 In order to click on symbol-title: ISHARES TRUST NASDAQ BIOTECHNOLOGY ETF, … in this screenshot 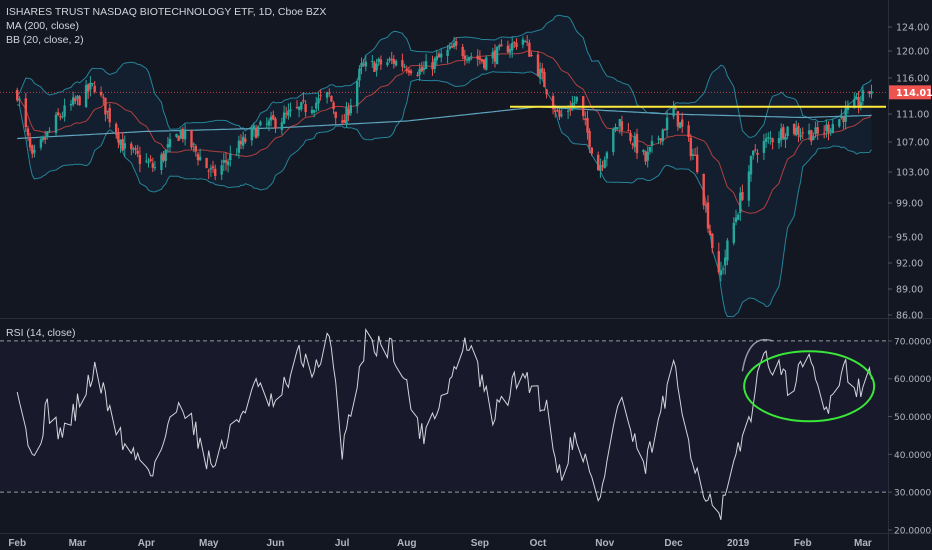, I will do `click(166, 12)`.